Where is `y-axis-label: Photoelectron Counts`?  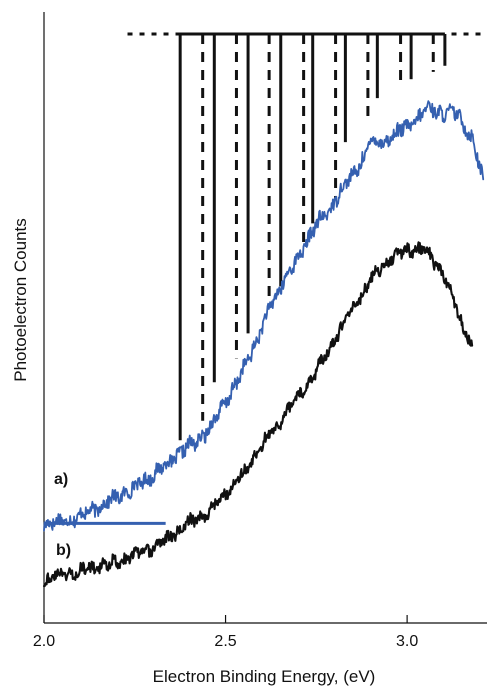
y-axis-label: Photoelectron Counts is located at coordinates (20, 300).